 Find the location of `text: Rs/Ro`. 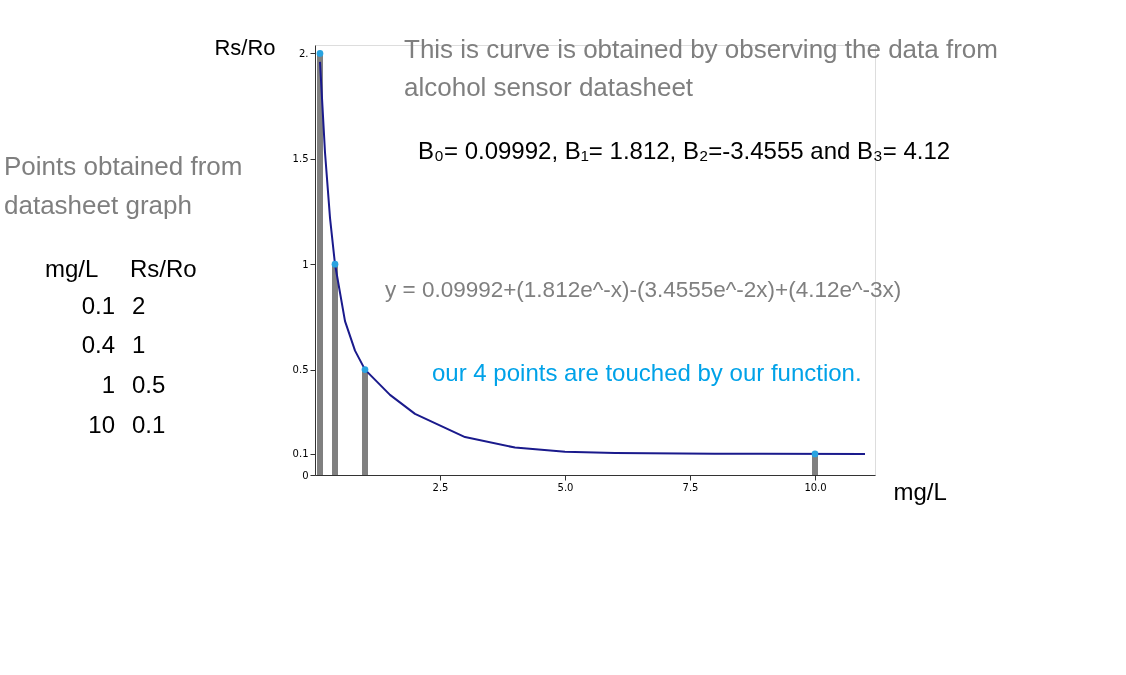

text: Rs/Ro is located at coordinates (163, 268).